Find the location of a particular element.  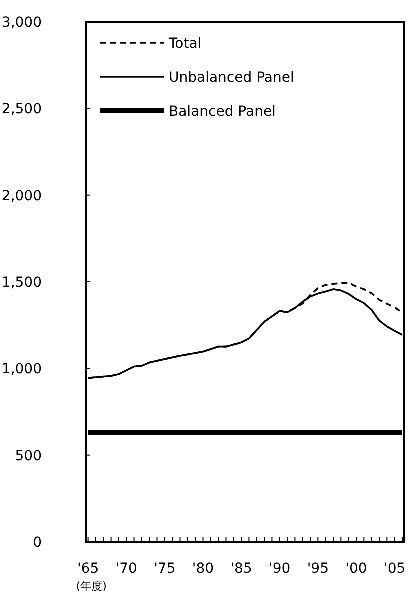

y-tick-label: 500 is located at coordinates (28, 456).